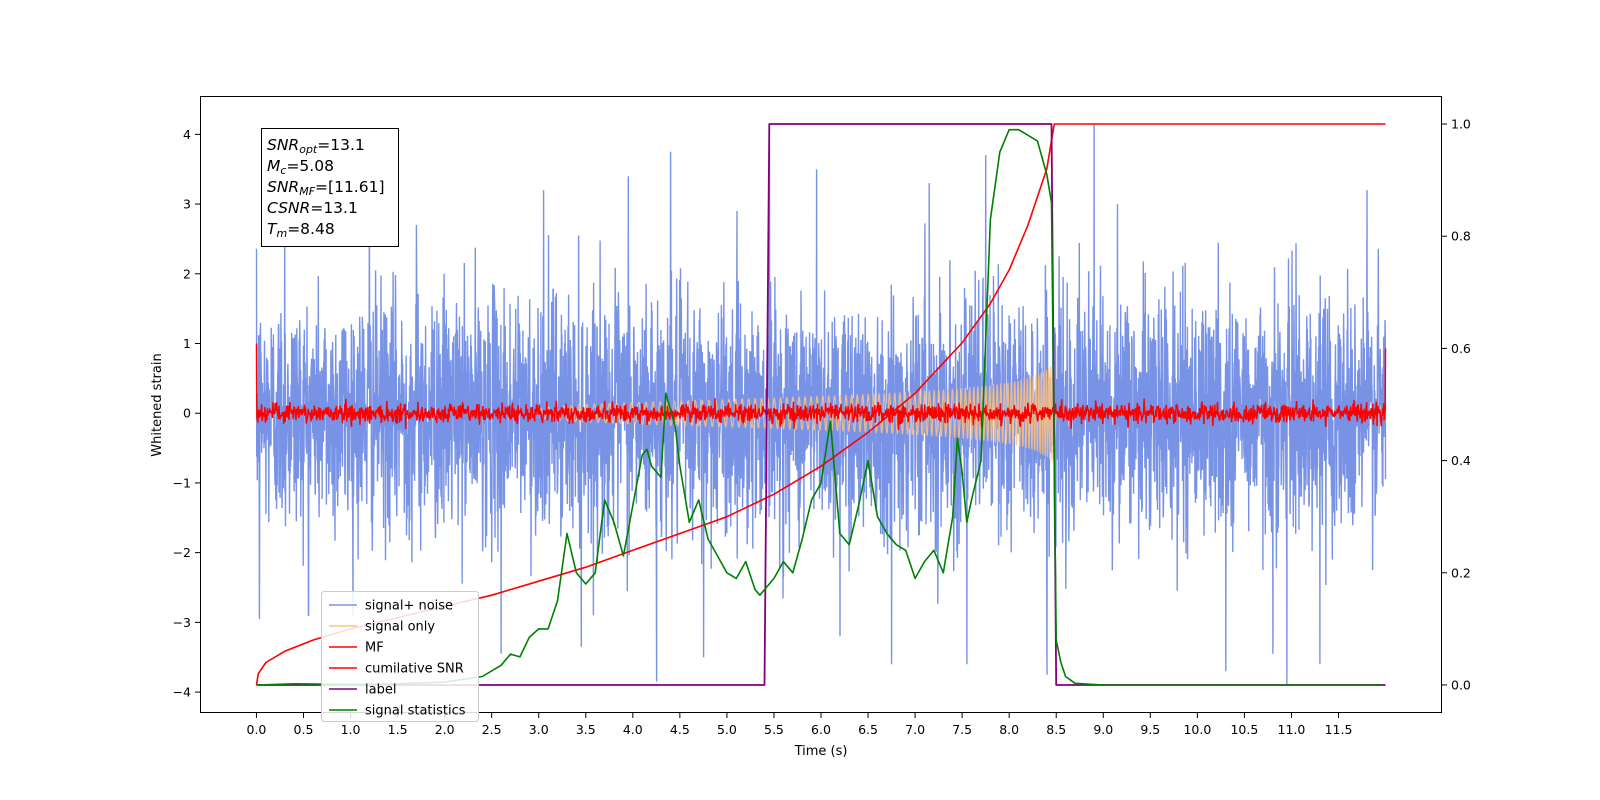 This screenshot has height=800, width=1600. I want to click on y-tick-label: −4, so click(182, 692).